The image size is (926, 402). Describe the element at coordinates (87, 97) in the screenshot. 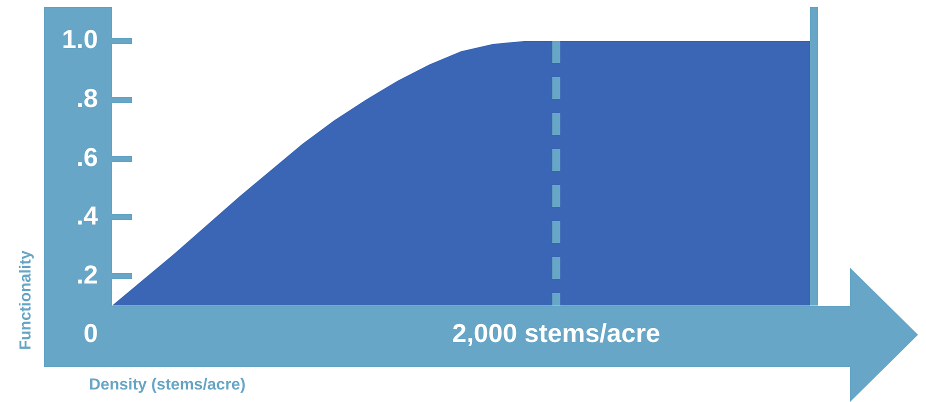

I see `y-tick-label: .8` at that location.